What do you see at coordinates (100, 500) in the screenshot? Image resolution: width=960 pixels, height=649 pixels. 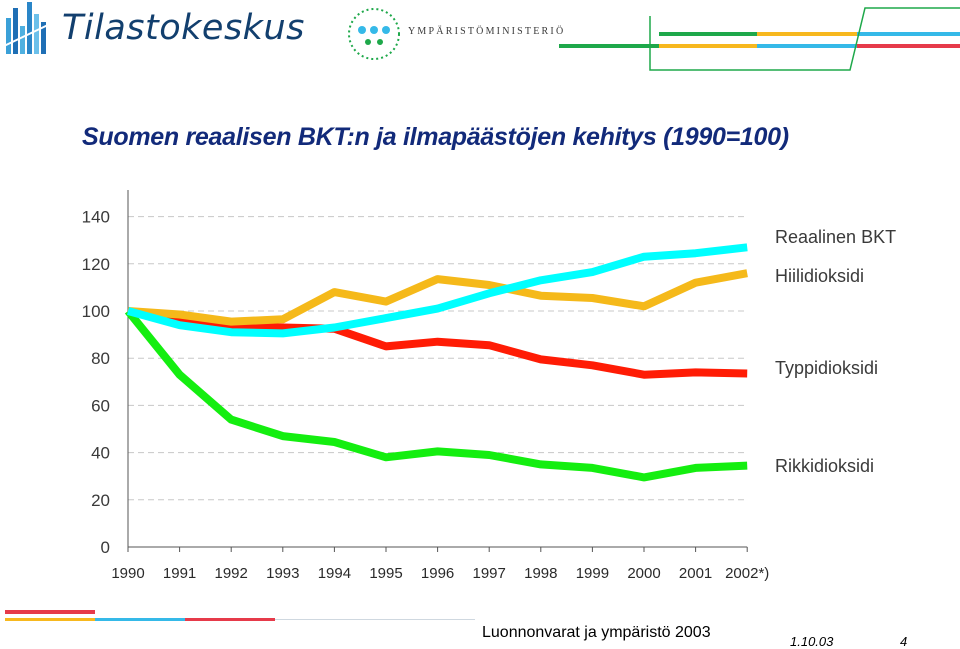 I see `y-tick-label: 20` at bounding box center [100, 500].